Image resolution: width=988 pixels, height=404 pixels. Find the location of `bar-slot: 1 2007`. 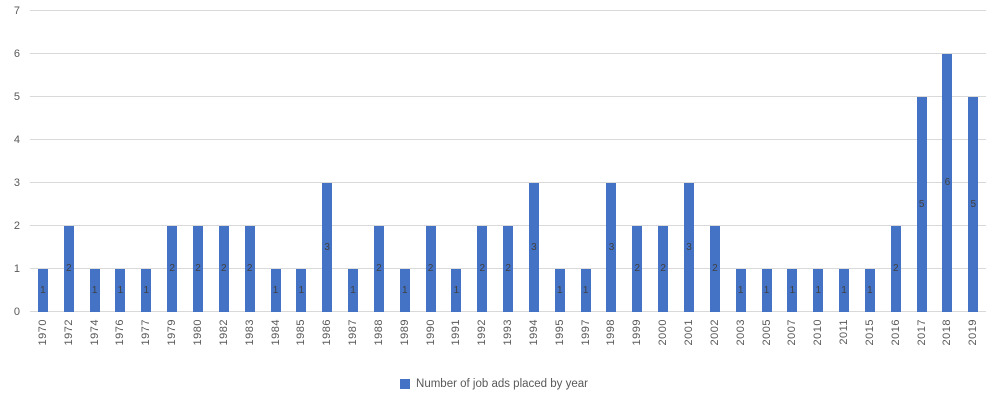

bar-slot: 1 2007 is located at coordinates (792, 178).